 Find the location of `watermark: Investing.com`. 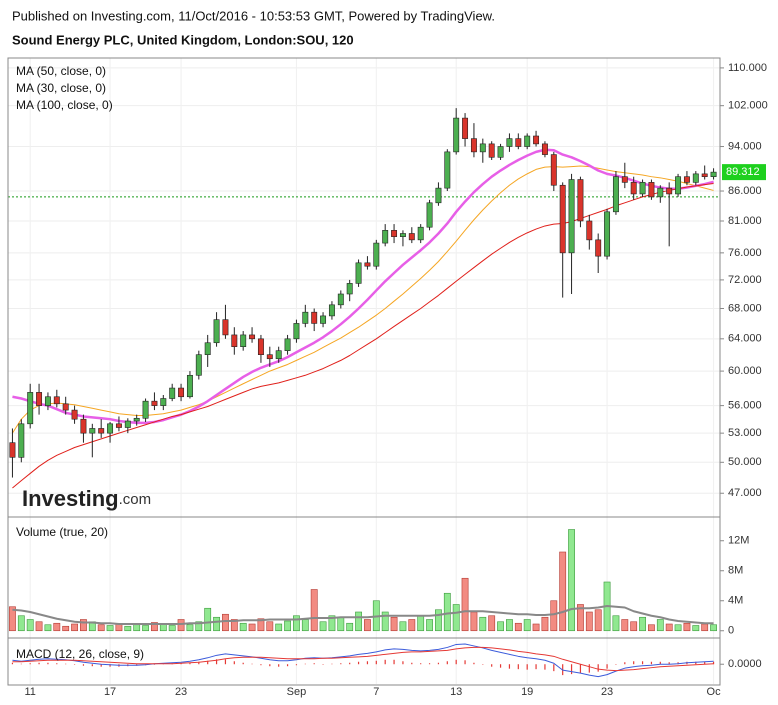

watermark: Investing.com is located at coordinates (86, 498).